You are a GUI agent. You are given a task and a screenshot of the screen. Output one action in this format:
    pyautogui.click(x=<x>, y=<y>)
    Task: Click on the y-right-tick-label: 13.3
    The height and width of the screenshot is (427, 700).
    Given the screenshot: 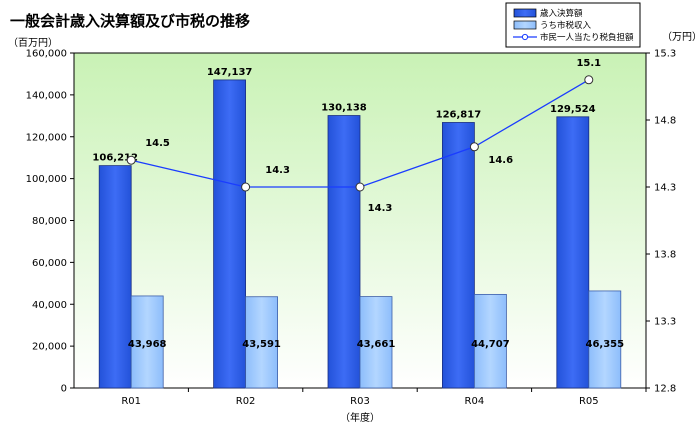 What is the action you would take?
    pyautogui.click(x=665, y=322)
    